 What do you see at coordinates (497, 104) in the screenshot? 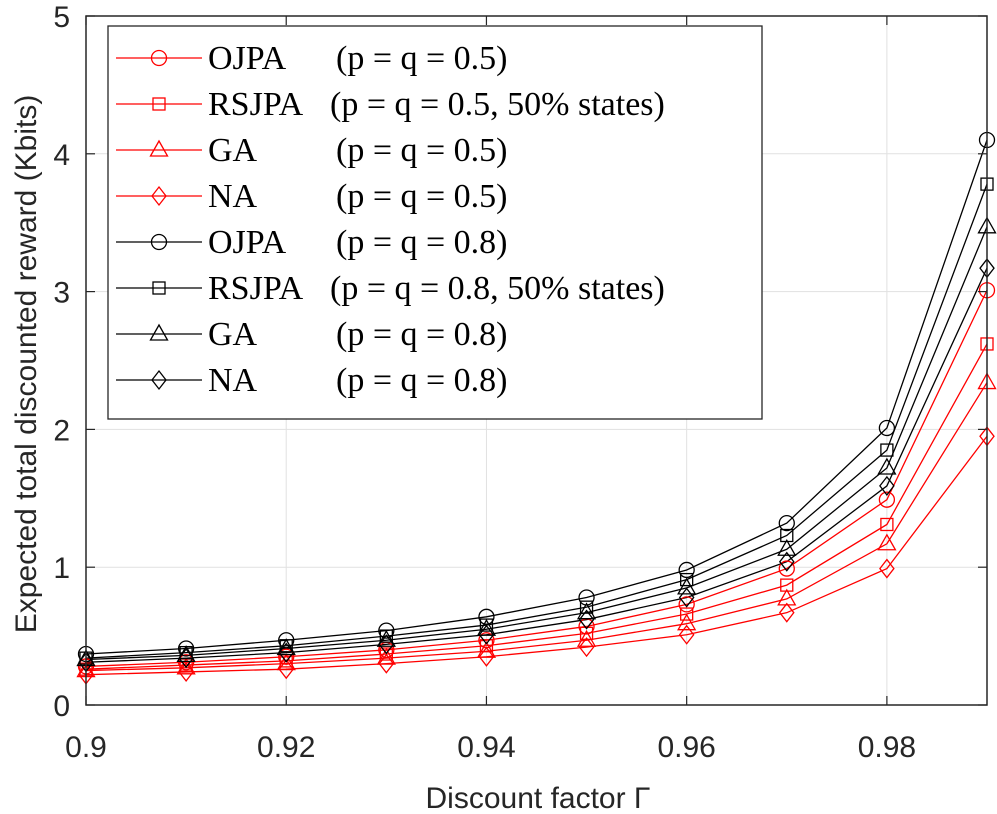
I see `legend-series-condition: (p = q = 0.5, 50% states)` at bounding box center [497, 104].